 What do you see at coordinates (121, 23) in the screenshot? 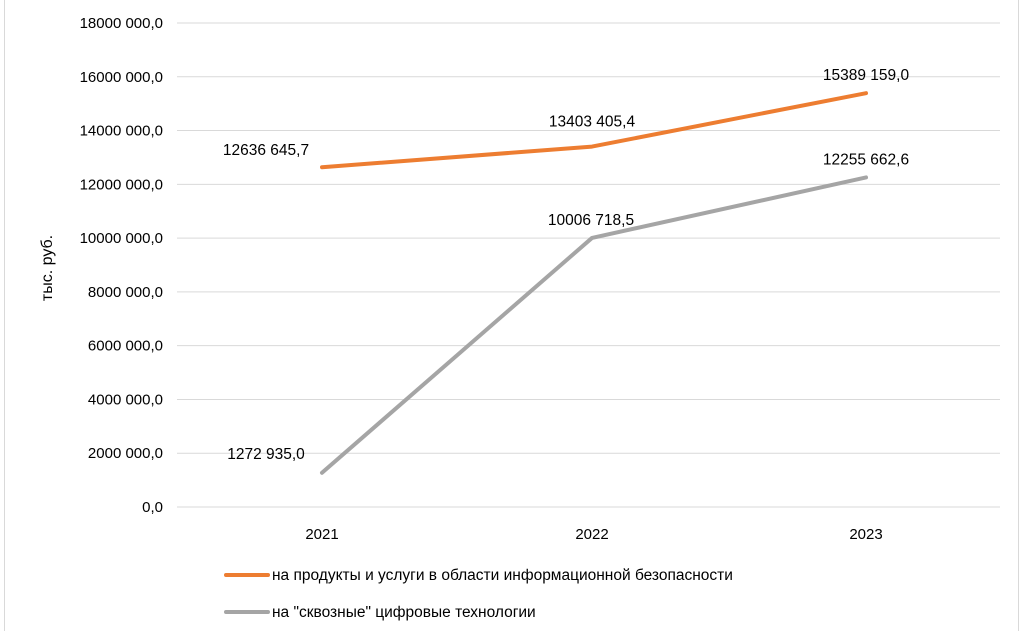
I see `y-tick-label: 18000 000,0` at bounding box center [121, 23].